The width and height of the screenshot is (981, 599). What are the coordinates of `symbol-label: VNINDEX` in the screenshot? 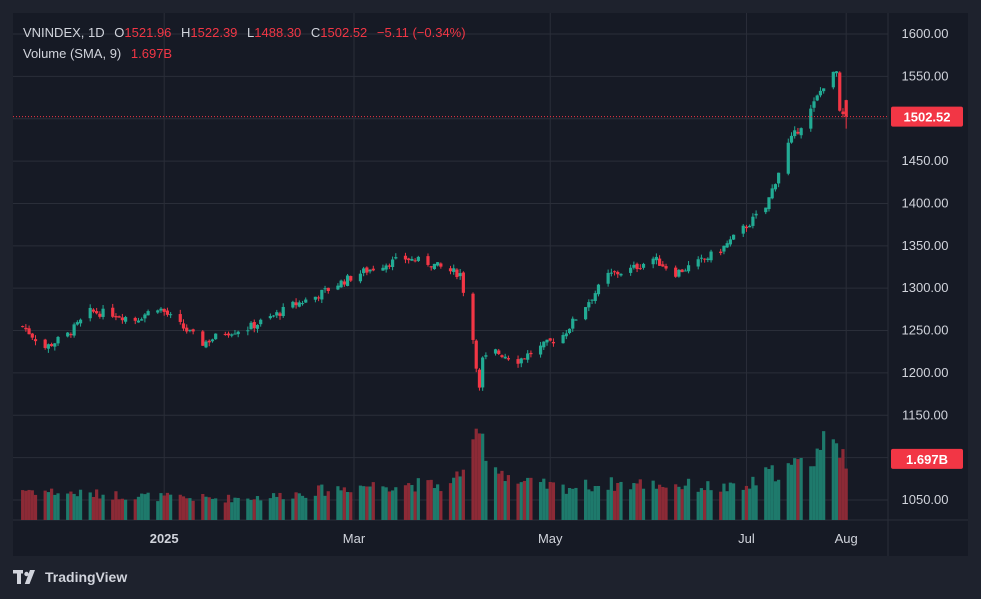 It's located at (52, 32).